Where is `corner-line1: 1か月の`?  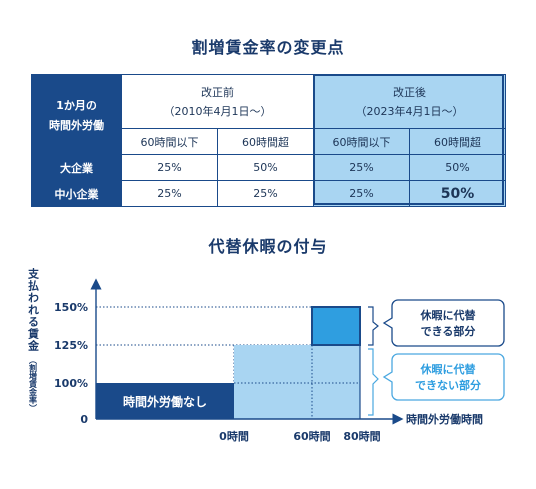
corner-line1: 1か月の is located at coordinates (76, 105).